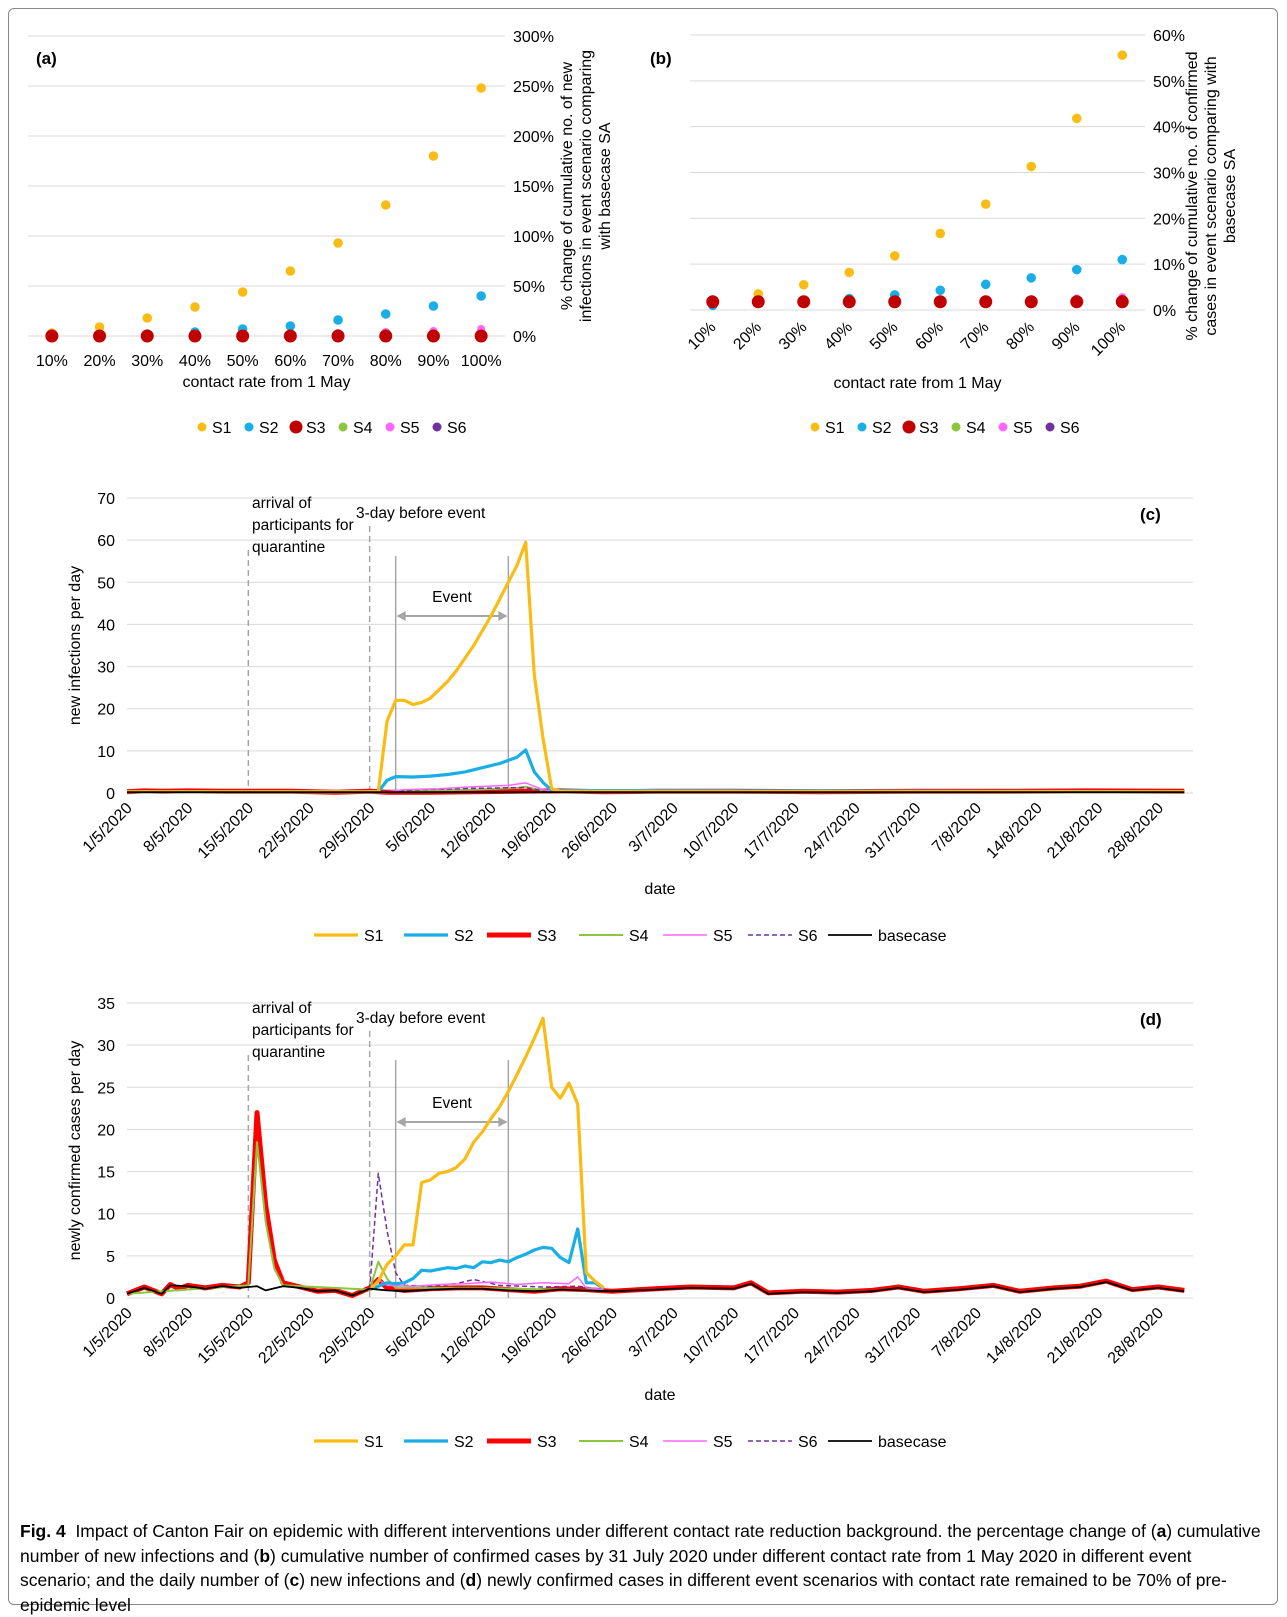  Describe the element at coordinates (567, 185) in the screenshot. I see `y-axis-title: % change of cumulative no. of new` at that location.